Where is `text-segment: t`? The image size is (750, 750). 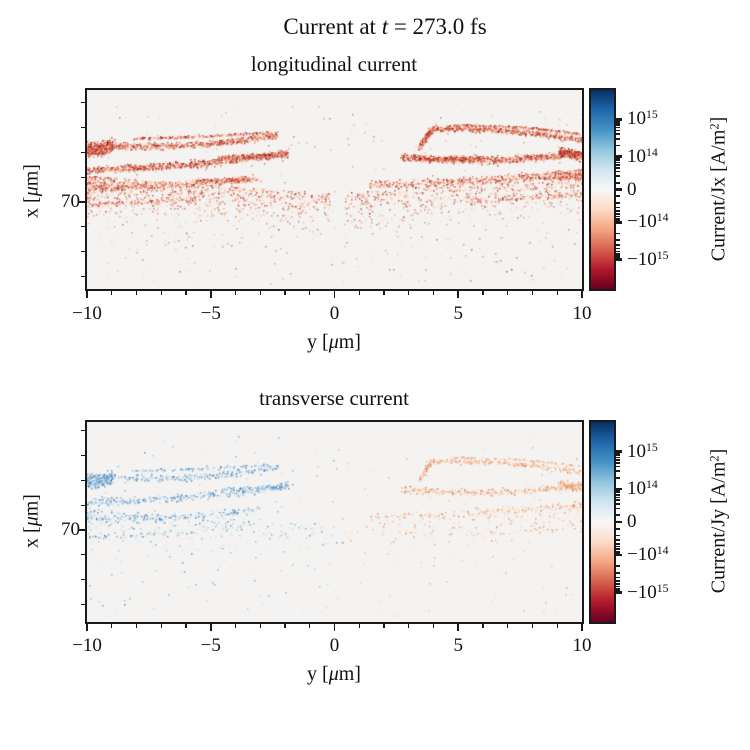
text-segment: t is located at coordinates (385, 26).